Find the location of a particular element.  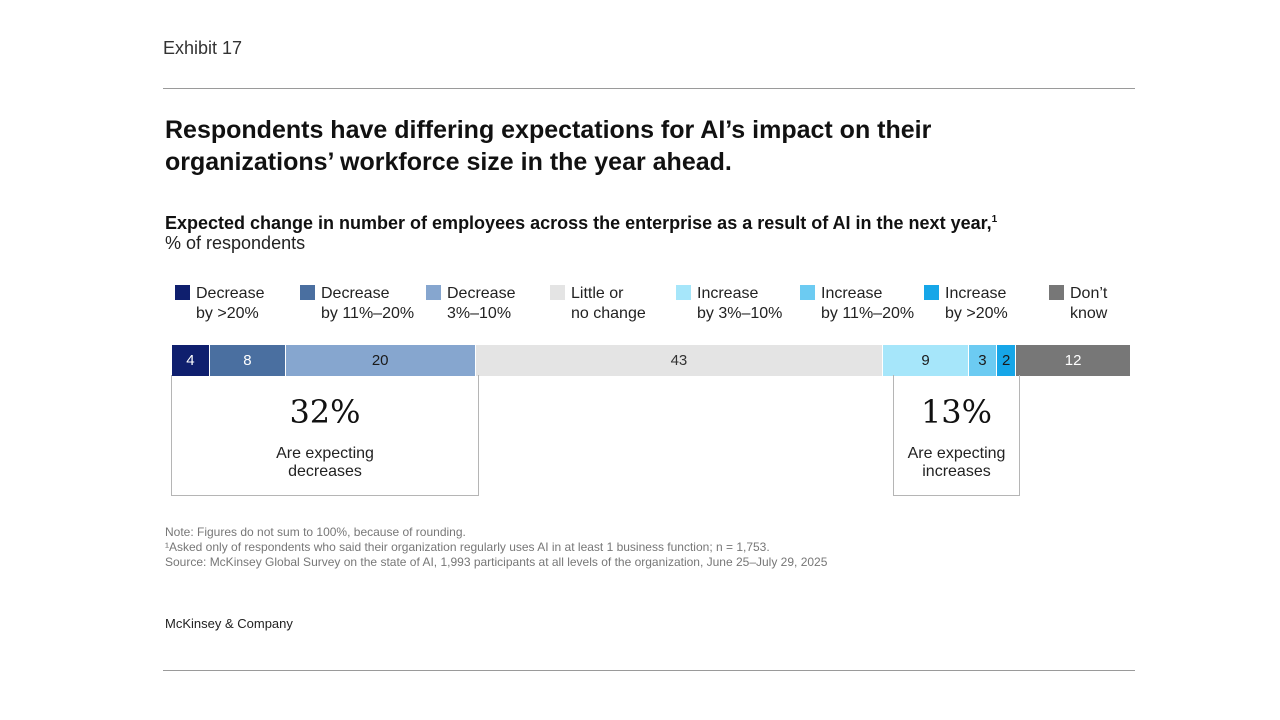

stacked-bar: 4 8 20 43 9 3 2 12 is located at coordinates (651, 360).